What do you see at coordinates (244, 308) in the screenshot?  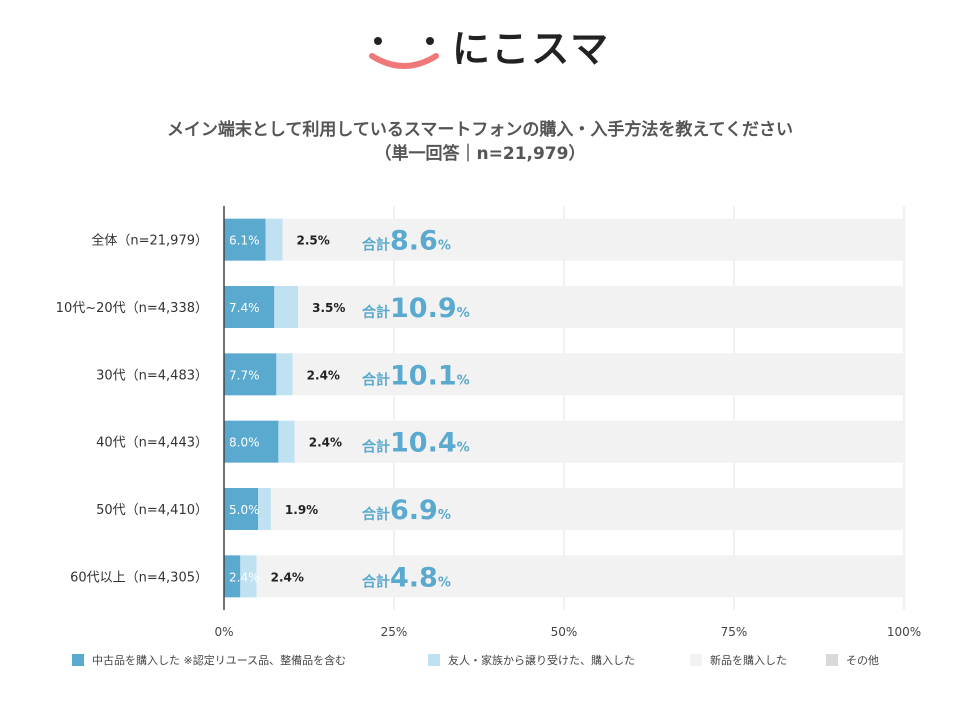 I see `data-label-used: 7.4%` at bounding box center [244, 308].